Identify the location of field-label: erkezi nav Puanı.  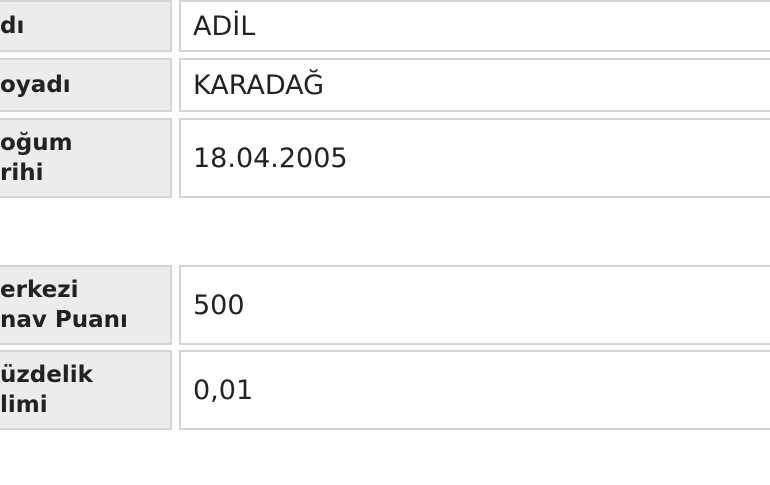
(86, 305).